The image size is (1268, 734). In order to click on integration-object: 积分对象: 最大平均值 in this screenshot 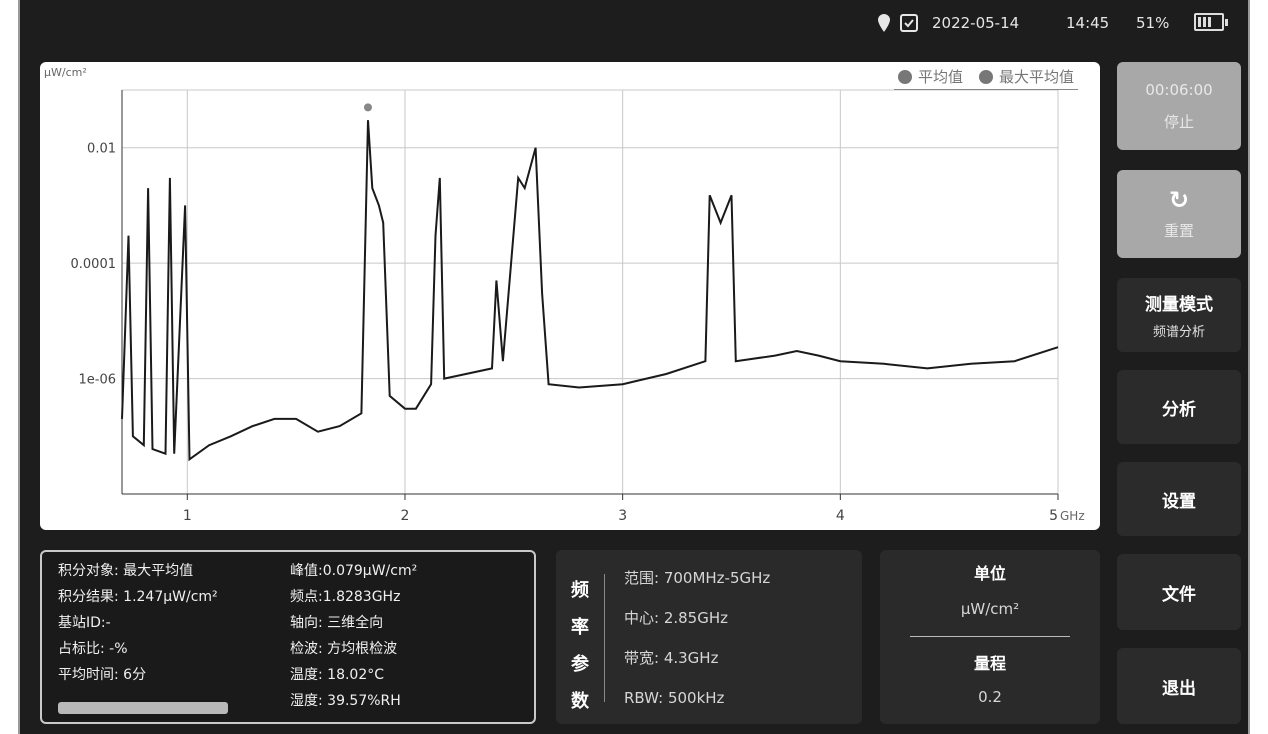, I will do `click(126, 571)`.